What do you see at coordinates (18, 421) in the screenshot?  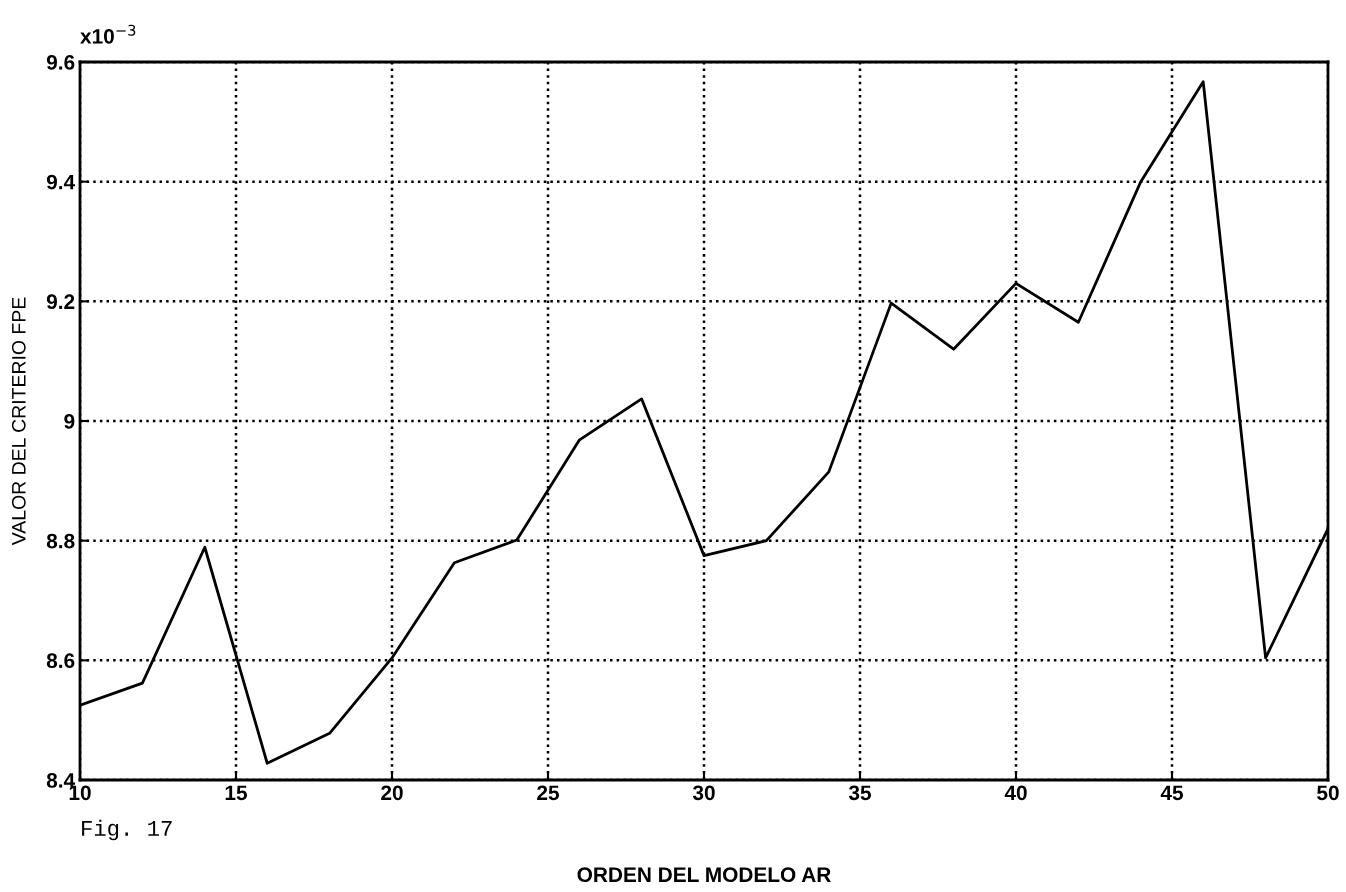 I see `y-axis-title: VALOR DEL CRITERIO FPE` at bounding box center [18, 421].